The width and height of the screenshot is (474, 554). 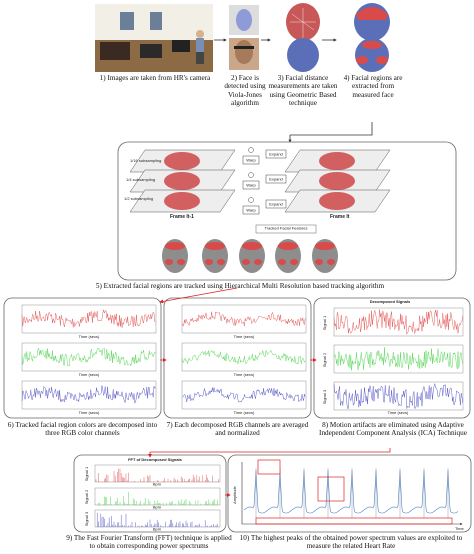 What do you see at coordinates (182, 217) in the screenshot?
I see `frame-prev: Frame It-1` at bounding box center [182, 217].